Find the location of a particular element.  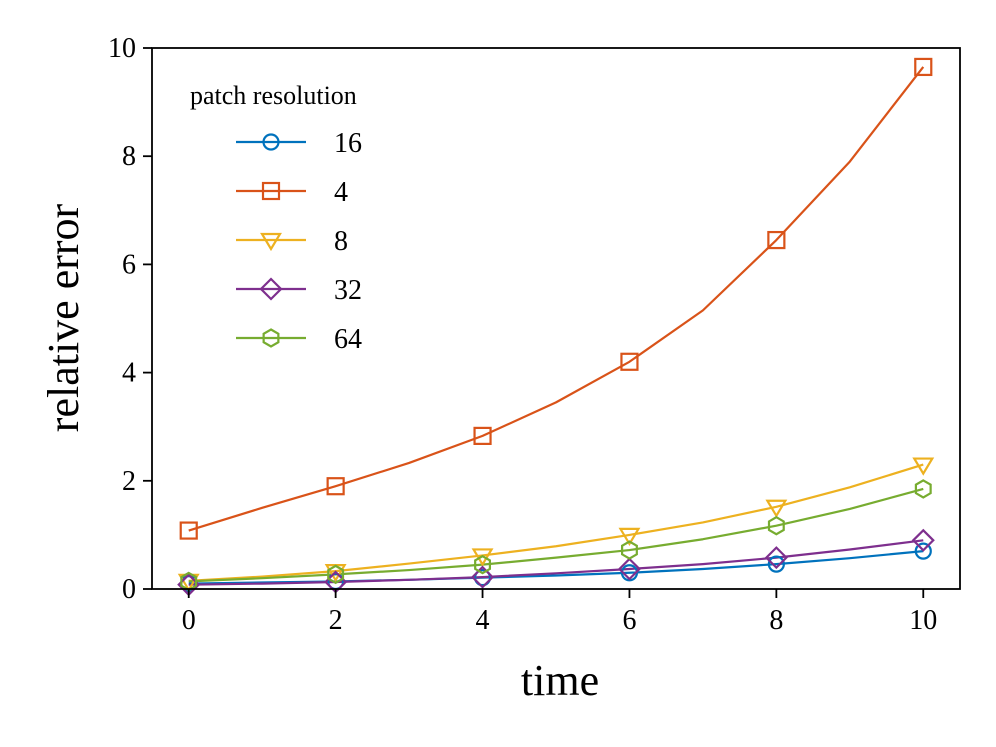

y-tick-label-2: 2 is located at coordinates (129, 481).